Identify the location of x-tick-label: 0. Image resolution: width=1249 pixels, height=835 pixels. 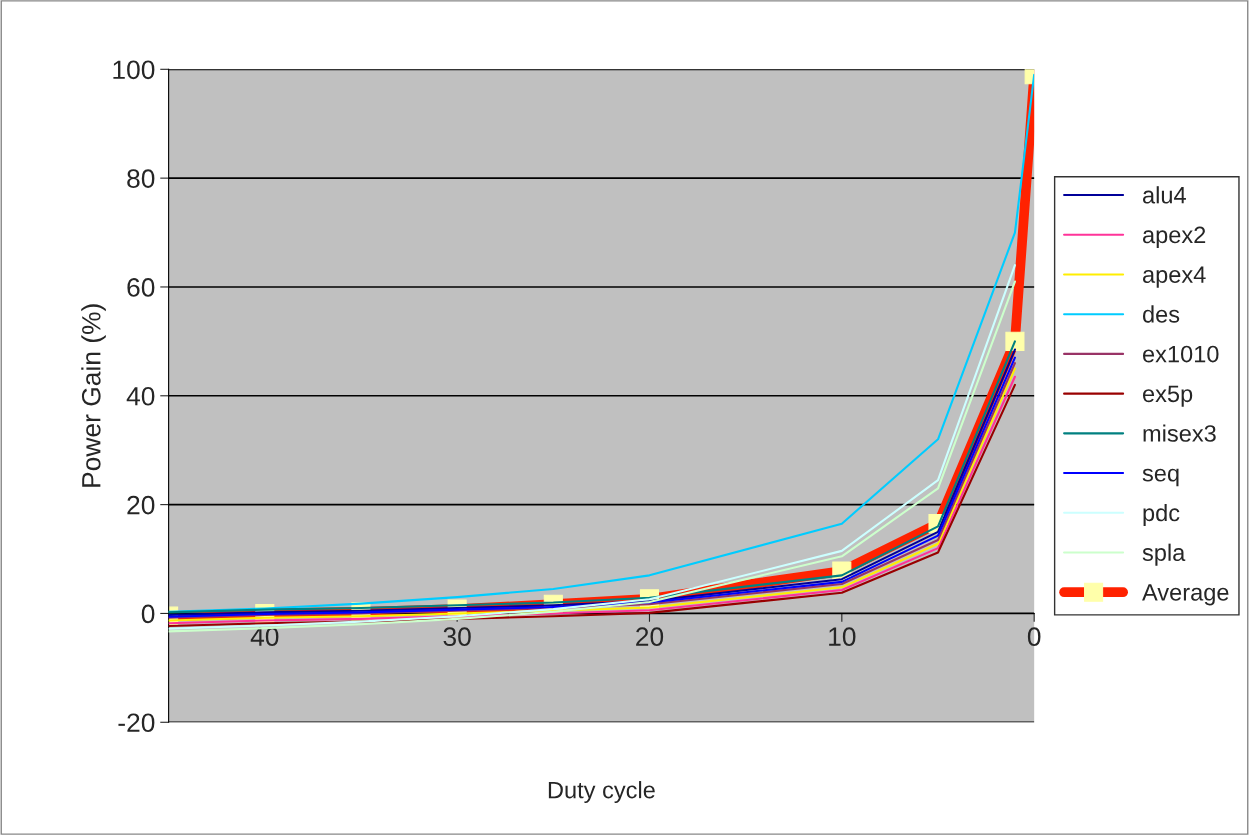
(1034, 637).